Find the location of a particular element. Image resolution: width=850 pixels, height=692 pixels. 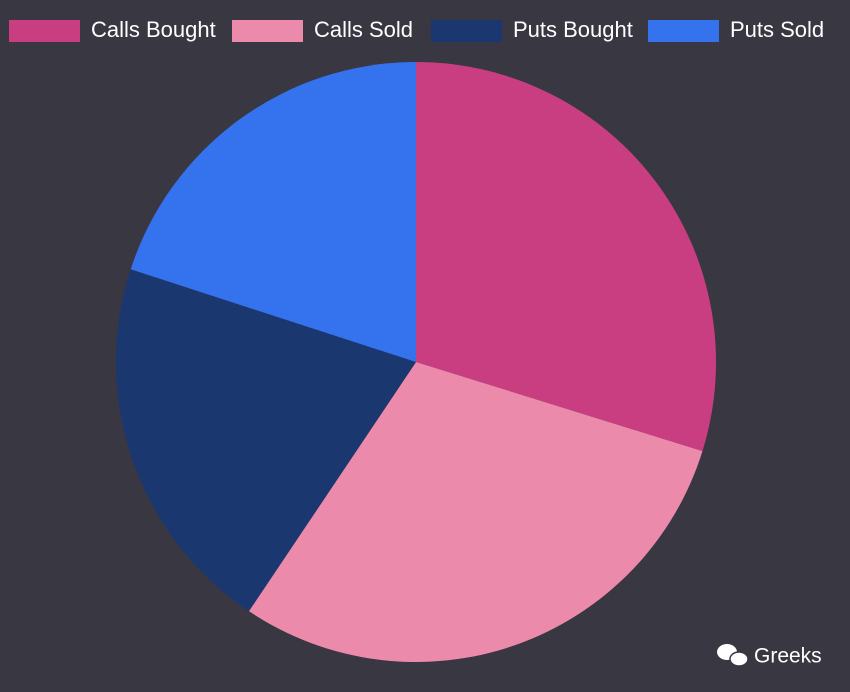

legend-label: Calls Sold is located at coordinates (363, 29).